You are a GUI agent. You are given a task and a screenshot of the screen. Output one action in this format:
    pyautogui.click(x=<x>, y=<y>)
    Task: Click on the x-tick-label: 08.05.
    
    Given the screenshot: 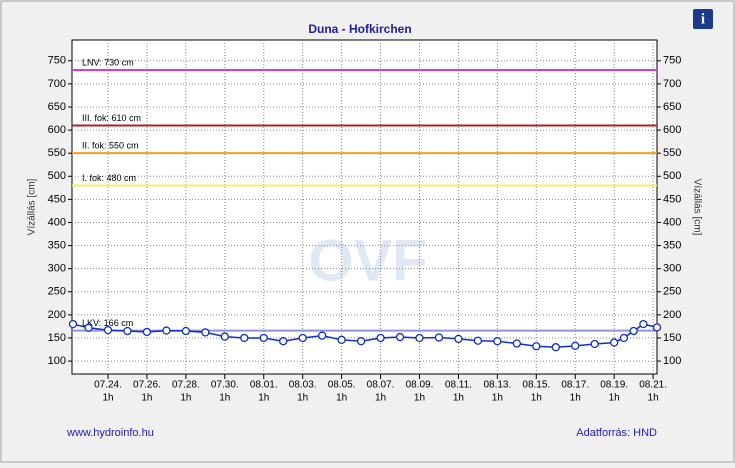 What is the action you would take?
    pyautogui.click(x=342, y=385)
    